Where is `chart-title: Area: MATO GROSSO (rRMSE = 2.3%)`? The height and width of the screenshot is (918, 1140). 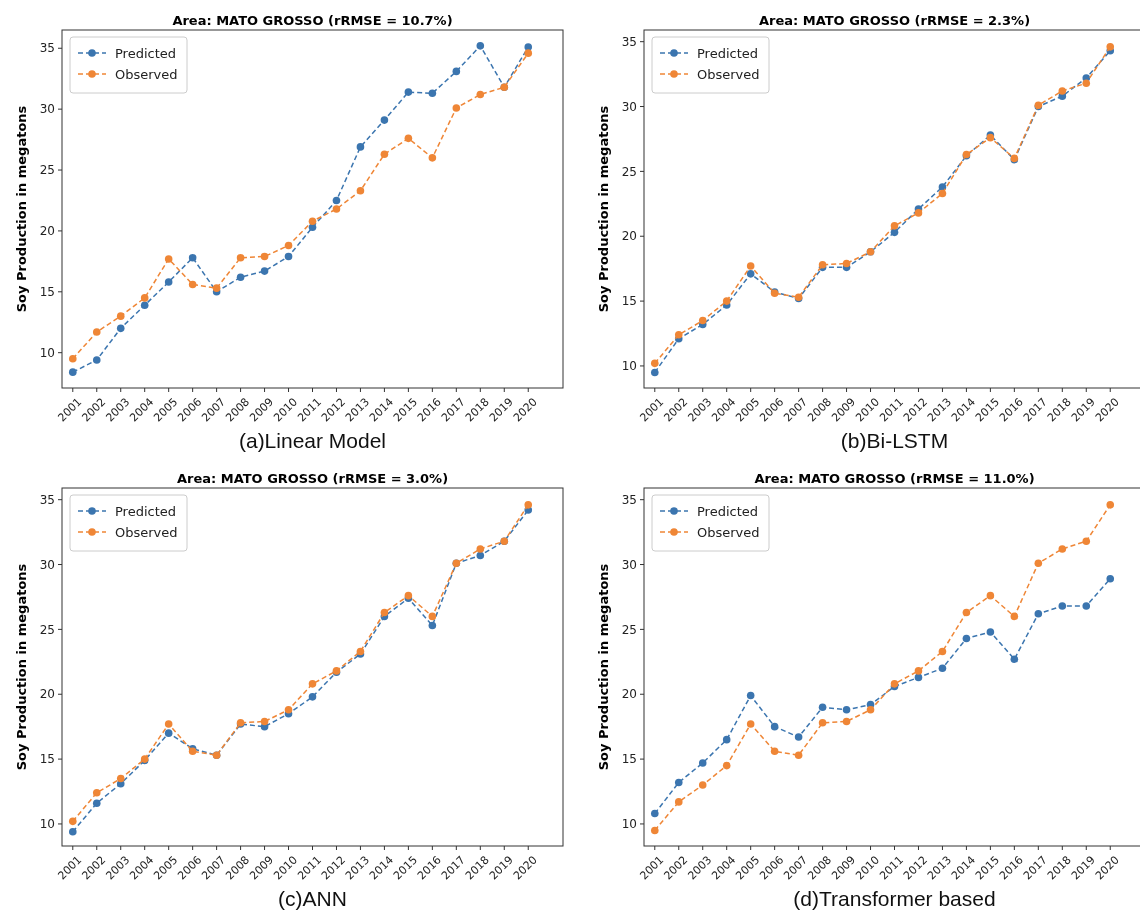
chart-title: Area: MATO GROSSO (rRMSE = 2.3%) is located at coordinates (894, 20).